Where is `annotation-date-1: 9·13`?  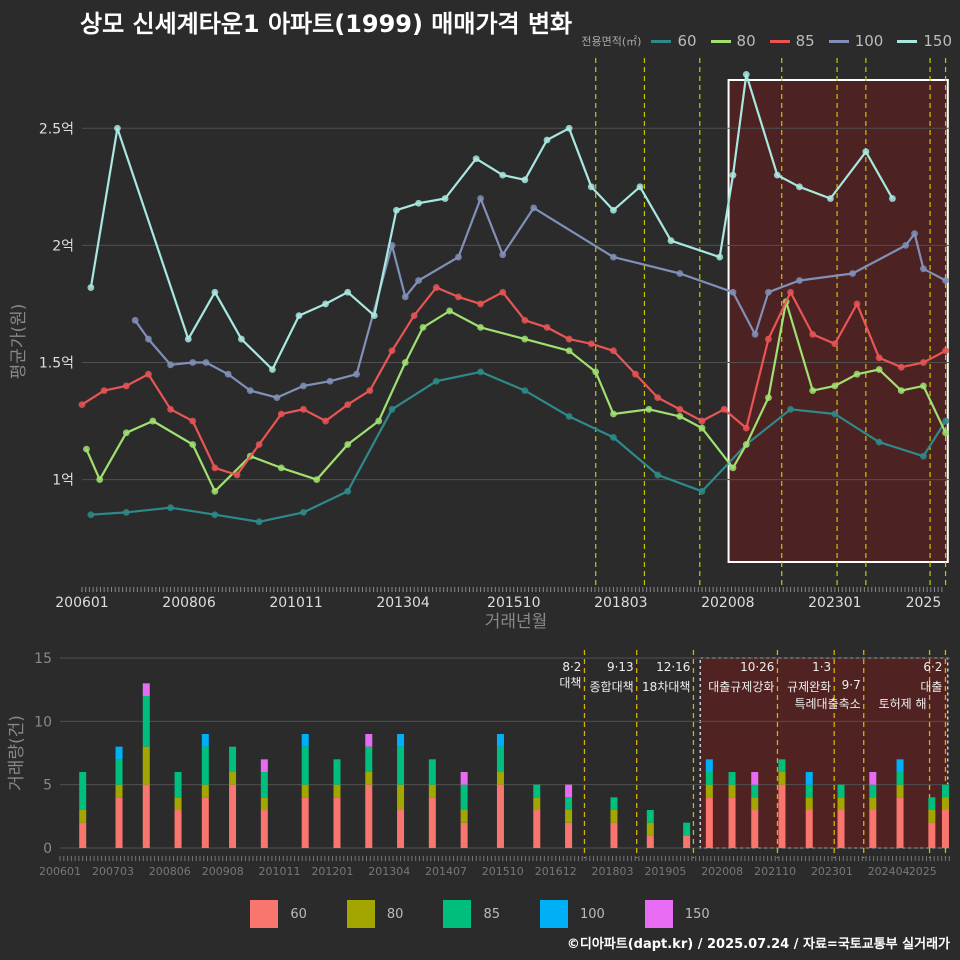
annotation-date-1: 9·13 is located at coordinates (620, 667).